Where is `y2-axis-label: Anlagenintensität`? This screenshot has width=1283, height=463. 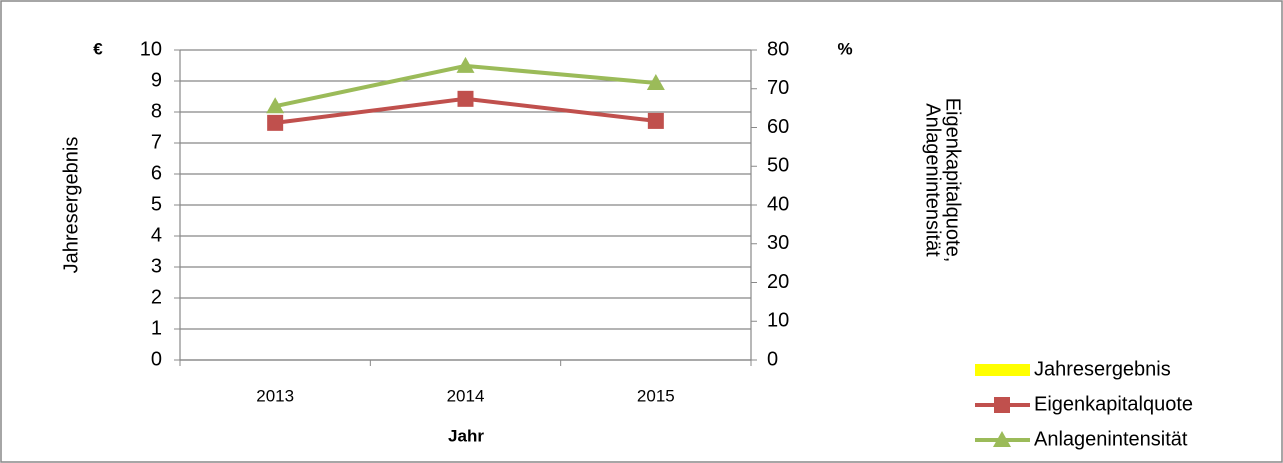 y2-axis-label: Anlagenintensität is located at coordinates (933, 180).